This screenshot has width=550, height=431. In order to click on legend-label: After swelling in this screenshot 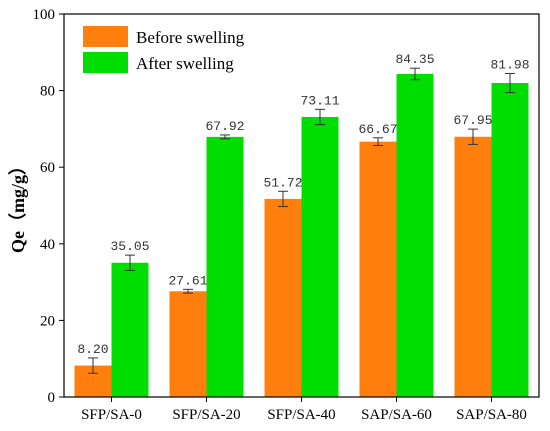, I will do `click(185, 63)`.